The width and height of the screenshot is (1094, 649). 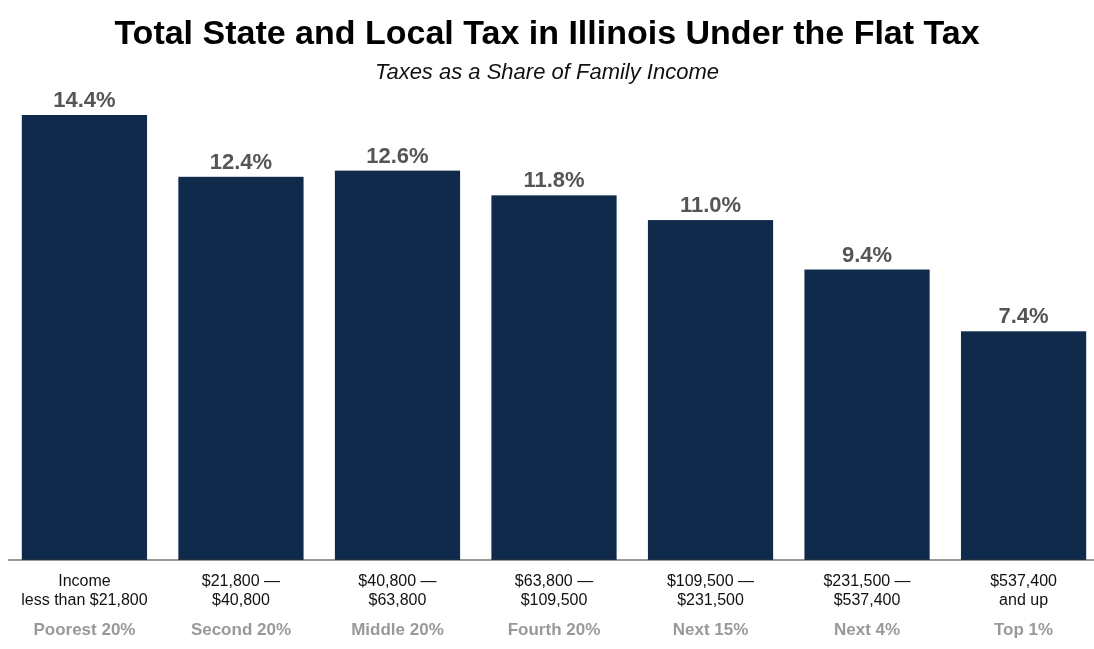 What do you see at coordinates (84, 605) in the screenshot?
I see `x-tick-label: Income less than $21,800 Poorest 20%` at bounding box center [84, 605].